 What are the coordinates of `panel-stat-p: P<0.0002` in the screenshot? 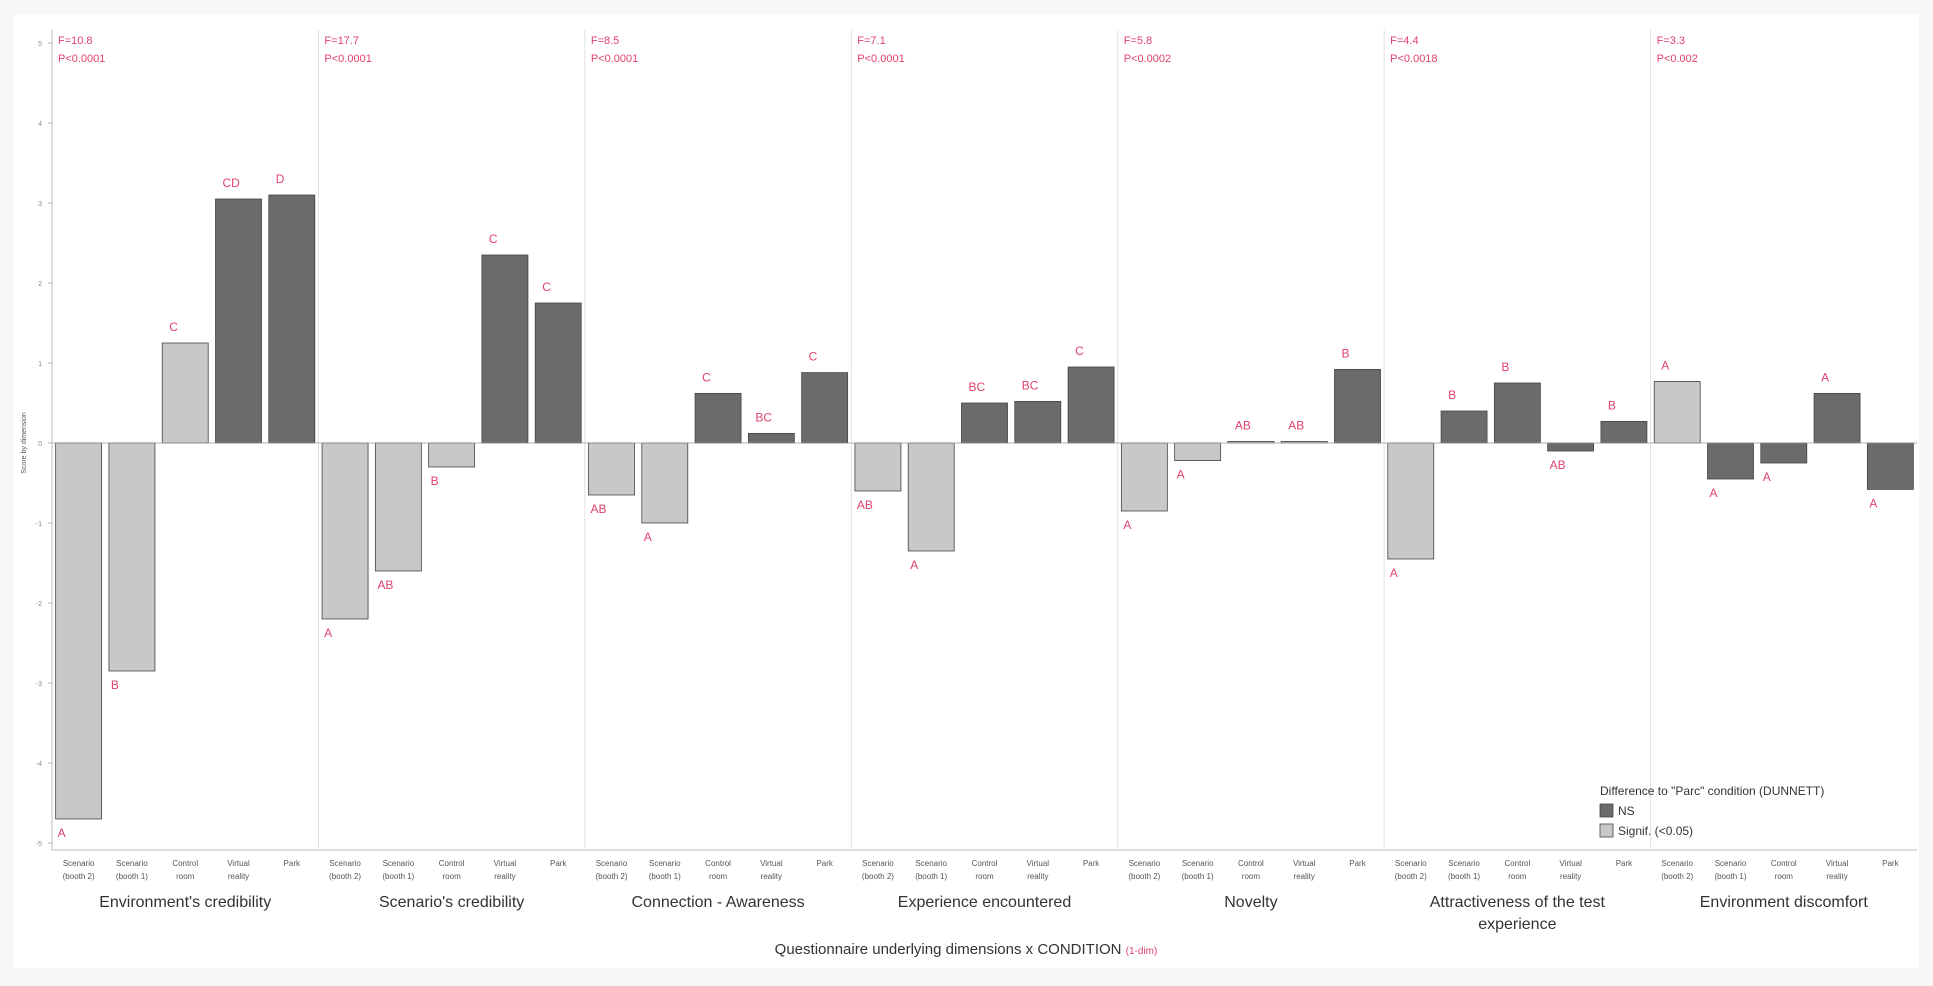 It's located at (1147, 59).